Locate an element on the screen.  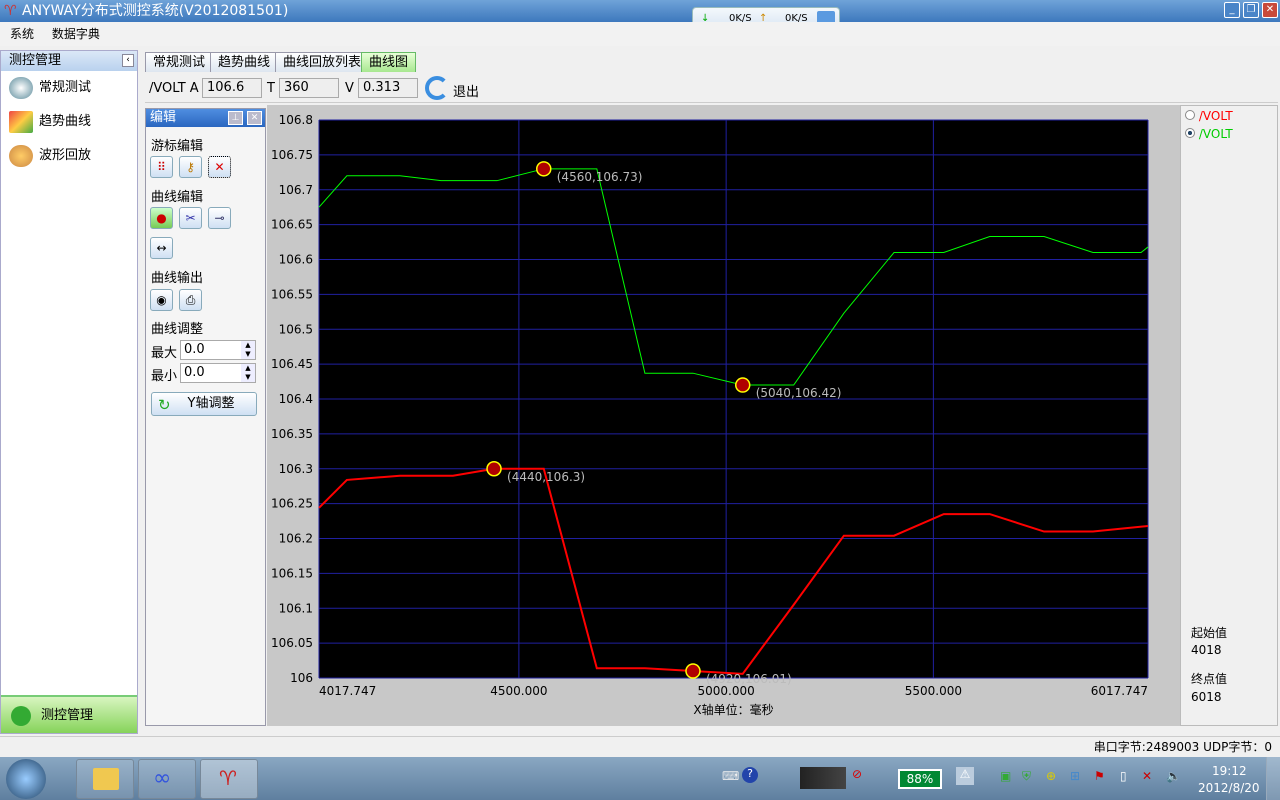
trend-chart-icon is located at coordinates (21, 122).